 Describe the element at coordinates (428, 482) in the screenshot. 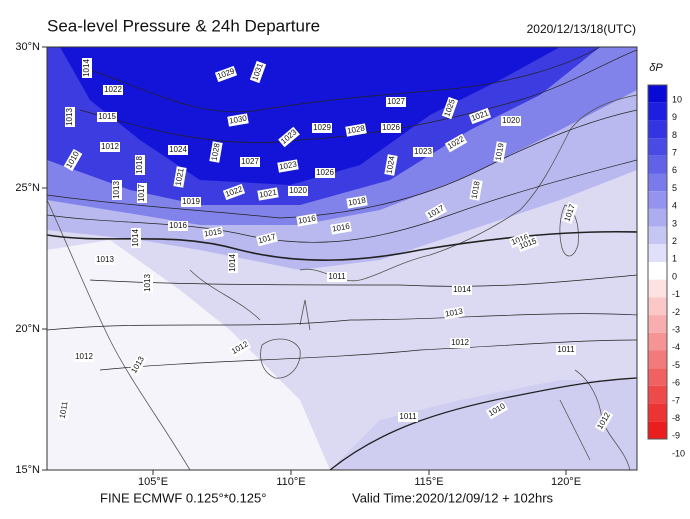

I see `lon-label: 115°E` at that location.